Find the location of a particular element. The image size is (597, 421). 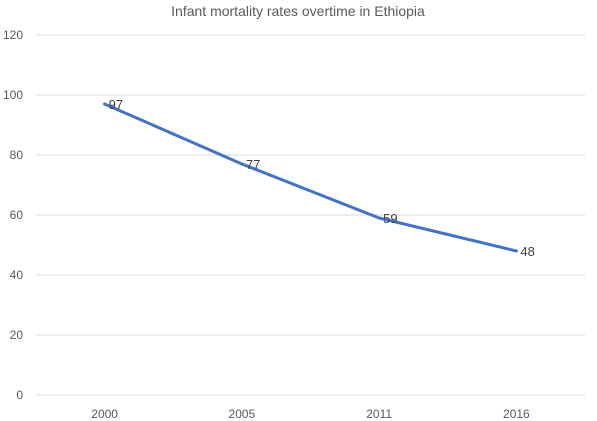

x-tick-label: 2011 is located at coordinates (379, 414).